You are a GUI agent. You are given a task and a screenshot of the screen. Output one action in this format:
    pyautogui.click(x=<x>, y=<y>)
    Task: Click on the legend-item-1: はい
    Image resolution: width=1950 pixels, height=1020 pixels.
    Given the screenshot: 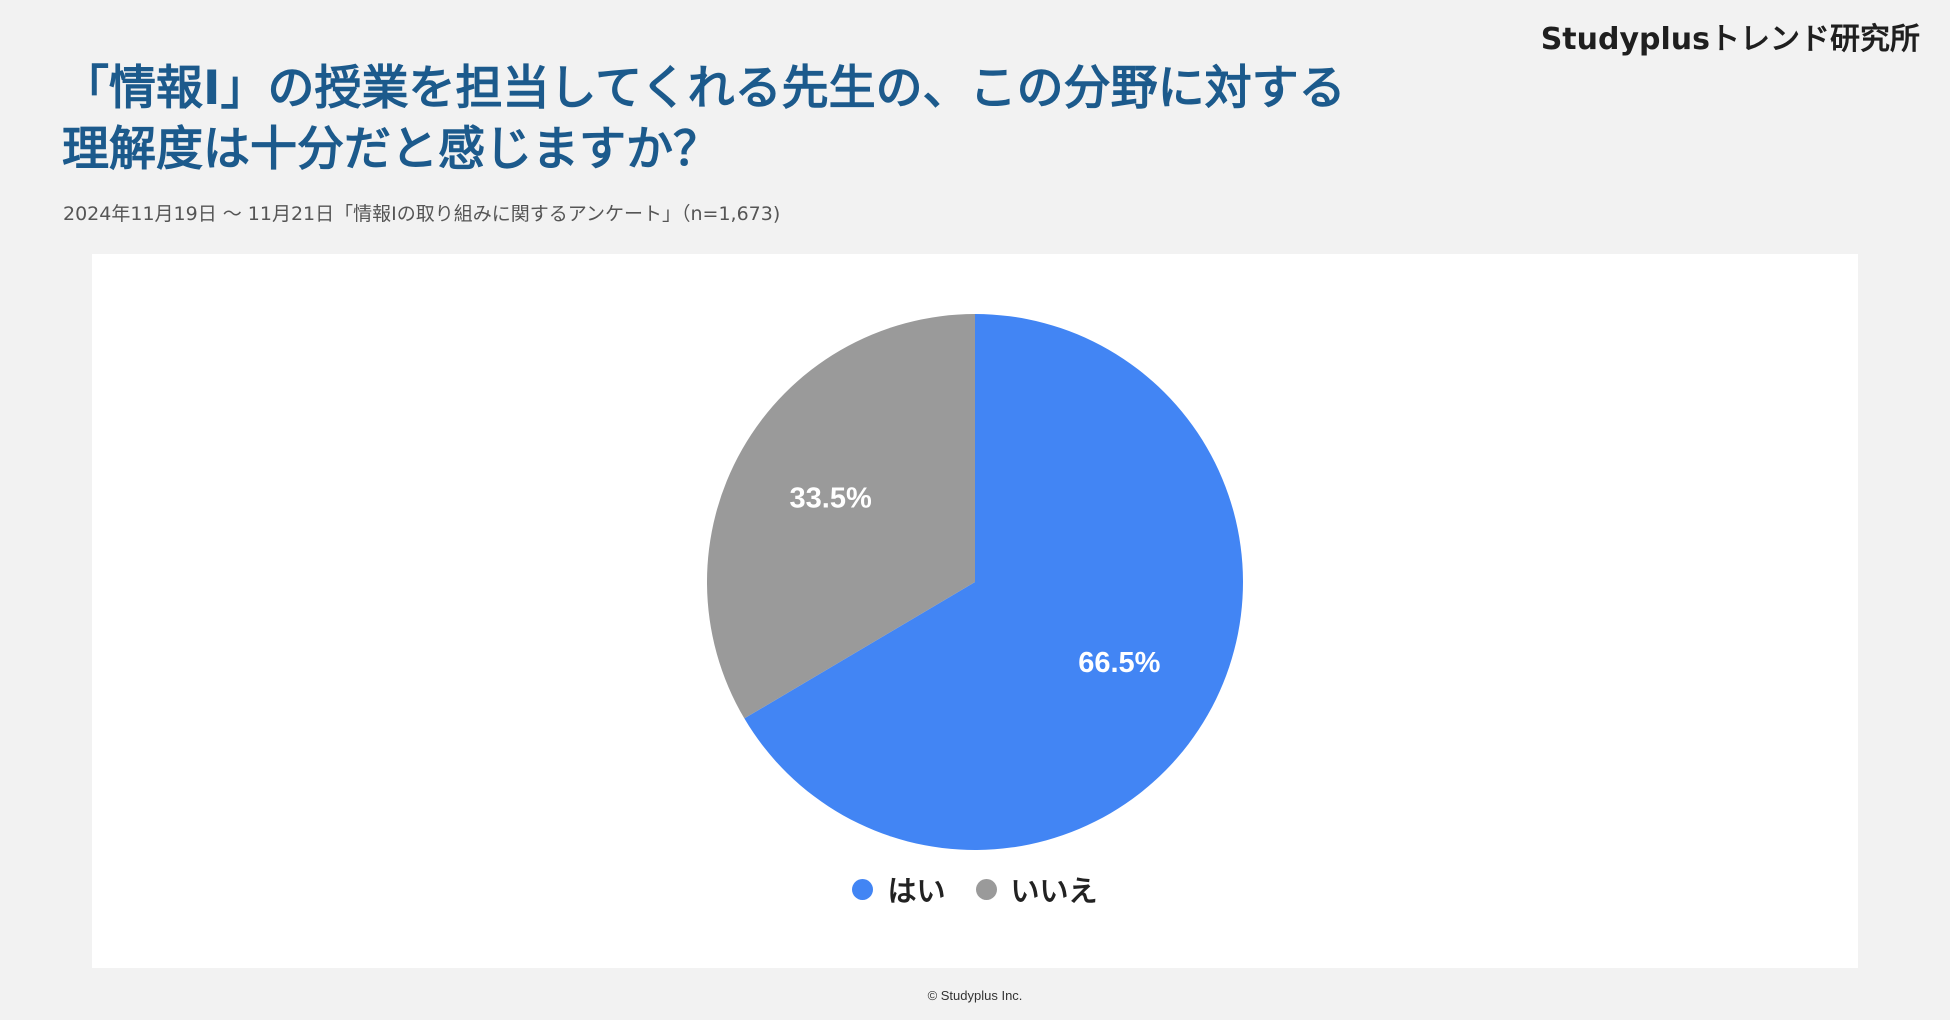 What is the action you would take?
    pyautogui.click(x=899, y=889)
    